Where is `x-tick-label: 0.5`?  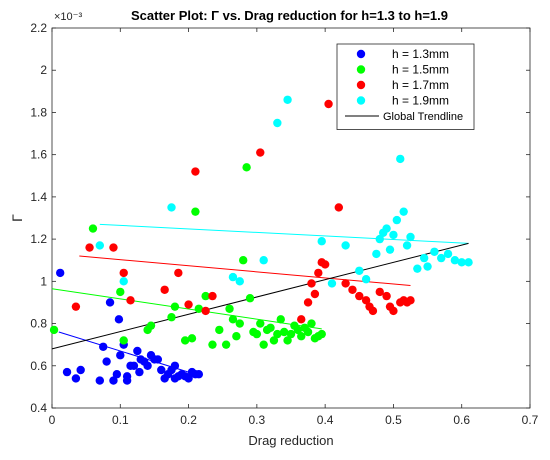
x-tick-label: 0.5 is located at coordinates (393, 420).